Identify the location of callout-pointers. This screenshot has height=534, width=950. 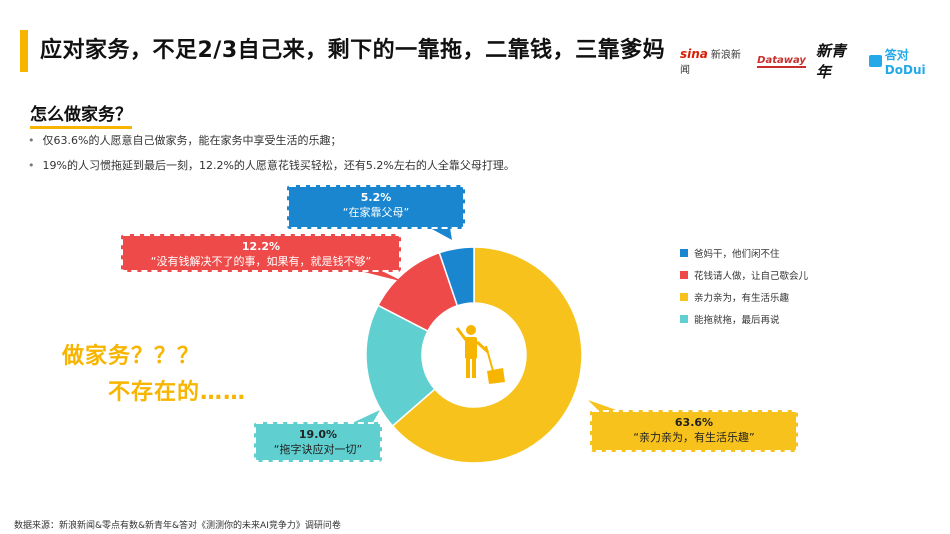
(486, 326).